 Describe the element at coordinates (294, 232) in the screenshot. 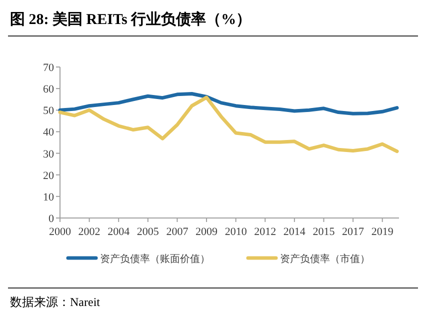

I see `x-tick-label: 2014` at that location.